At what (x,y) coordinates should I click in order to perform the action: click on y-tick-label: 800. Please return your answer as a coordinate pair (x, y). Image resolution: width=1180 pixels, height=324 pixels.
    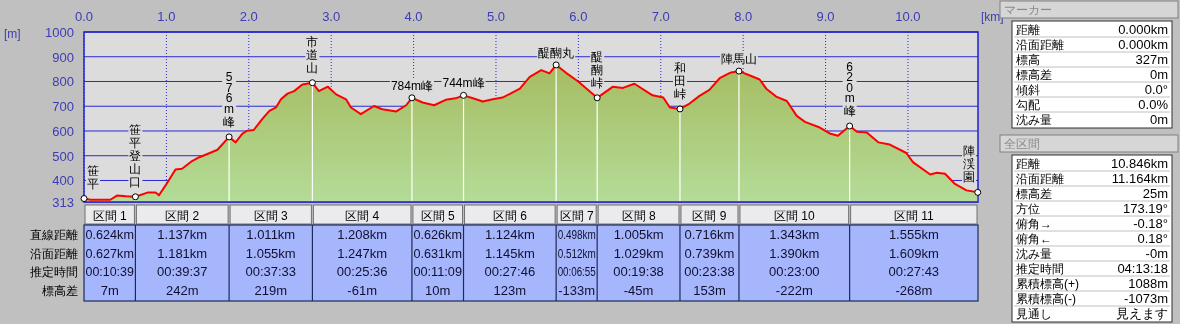
    Looking at the image, I should click on (63, 82).